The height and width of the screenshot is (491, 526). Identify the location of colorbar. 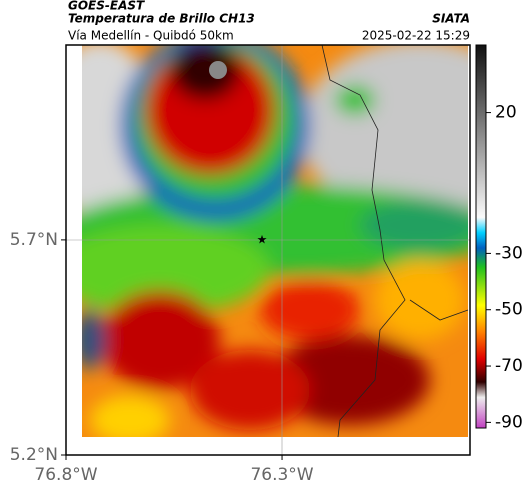
(481, 236).